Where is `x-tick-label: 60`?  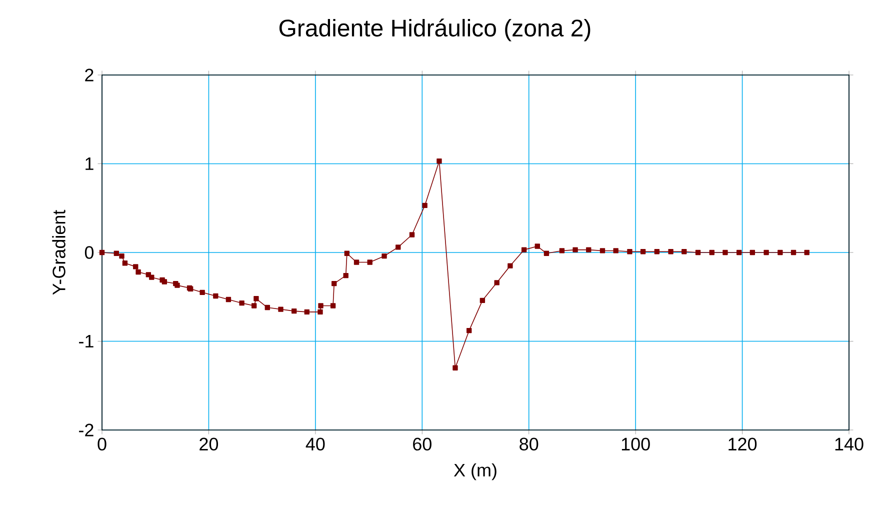 x-tick-label: 60 is located at coordinates (422, 444).